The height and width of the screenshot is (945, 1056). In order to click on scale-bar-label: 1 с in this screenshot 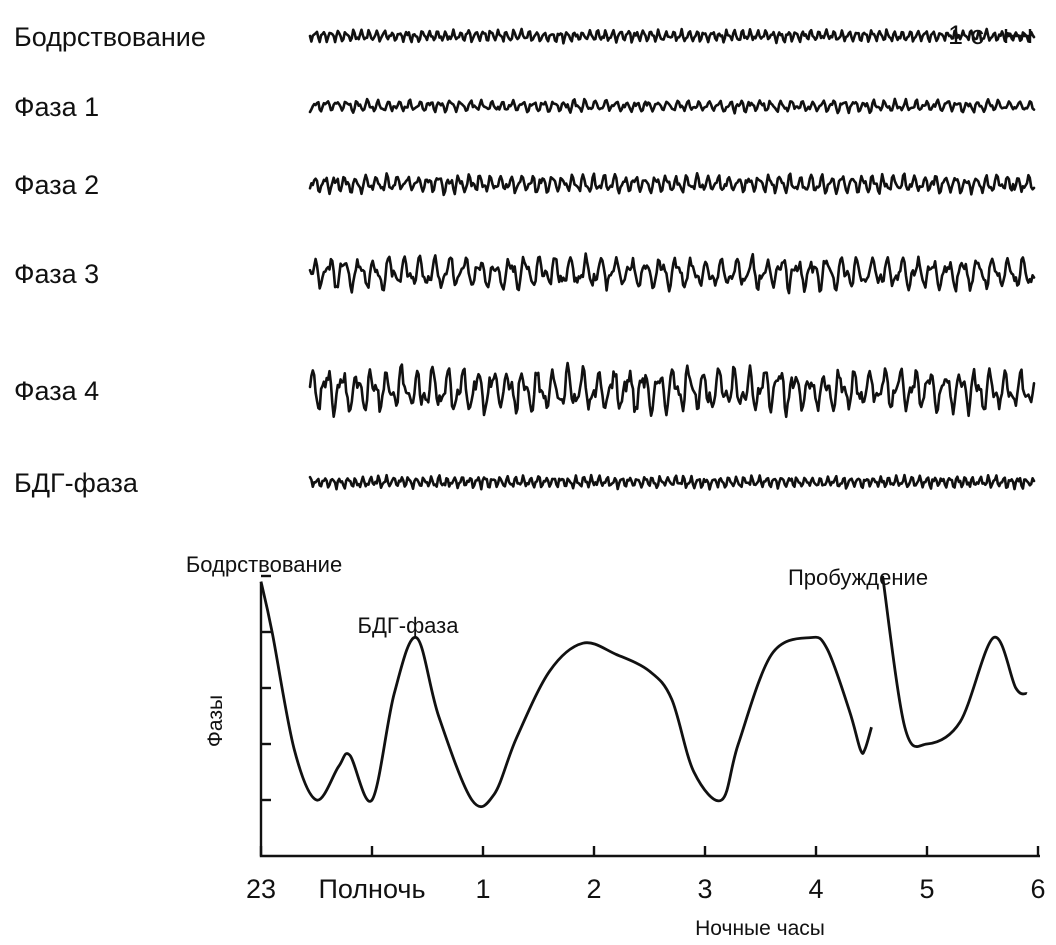, I will do `click(966, 35)`.